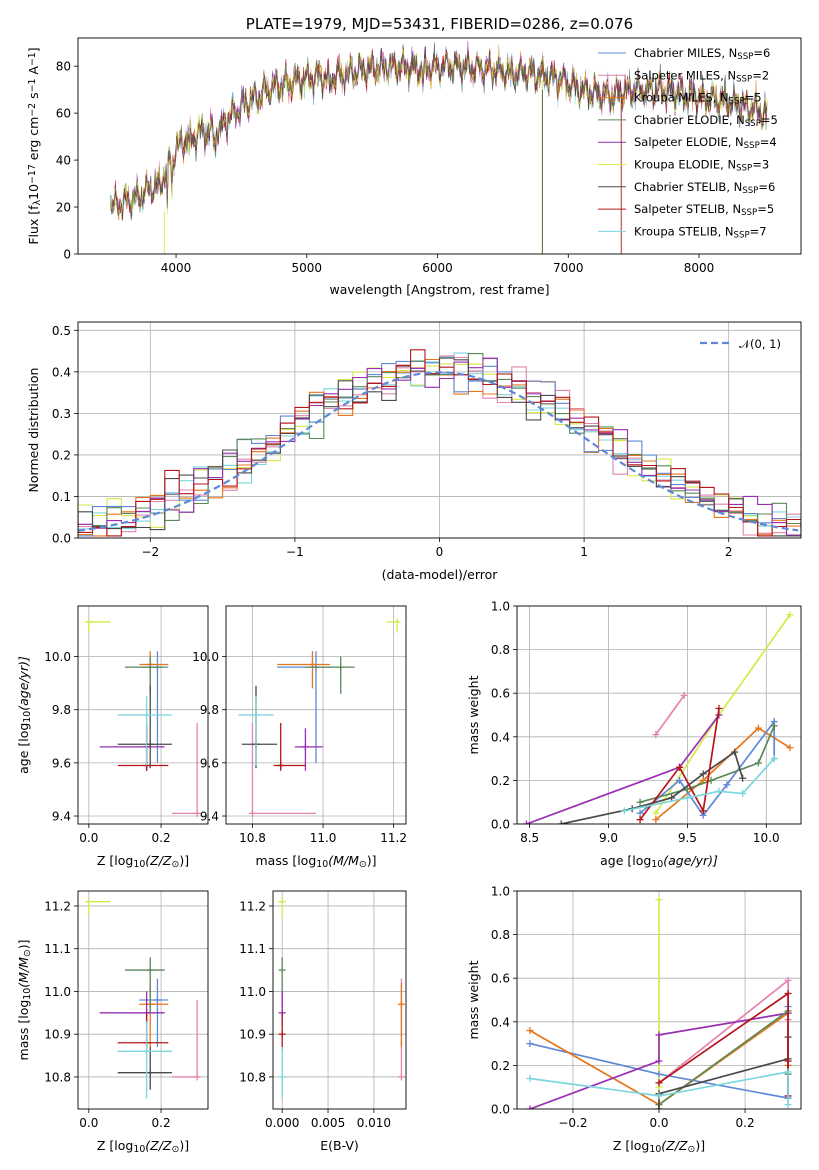  Describe the element at coordinates (760, 165) in the screenshot. I see `label-part: =3` at that location.